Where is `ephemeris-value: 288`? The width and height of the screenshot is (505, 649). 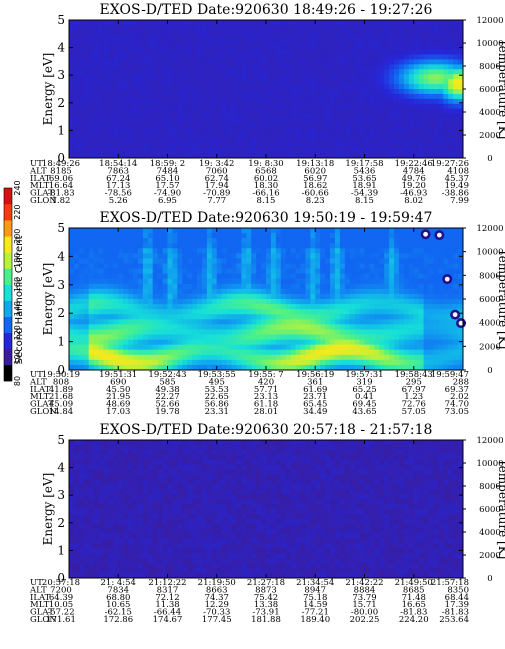 ephemeris-value: 288 is located at coordinates (461, 382).